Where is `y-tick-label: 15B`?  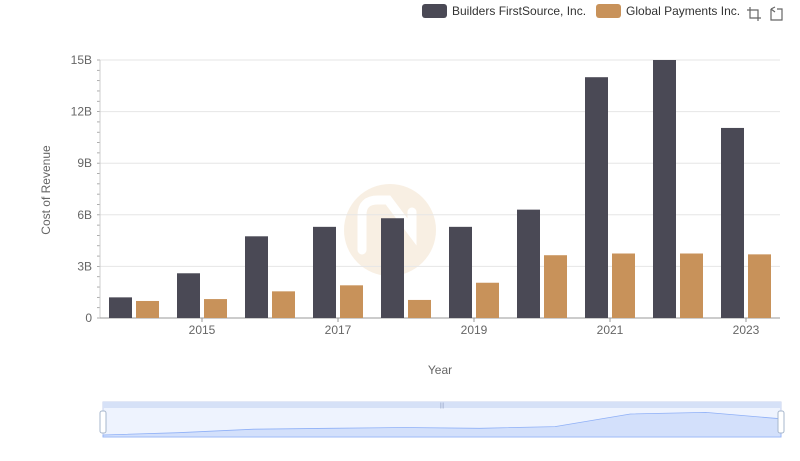 y-tick-label: 15B is located at coordinates (81, 60).